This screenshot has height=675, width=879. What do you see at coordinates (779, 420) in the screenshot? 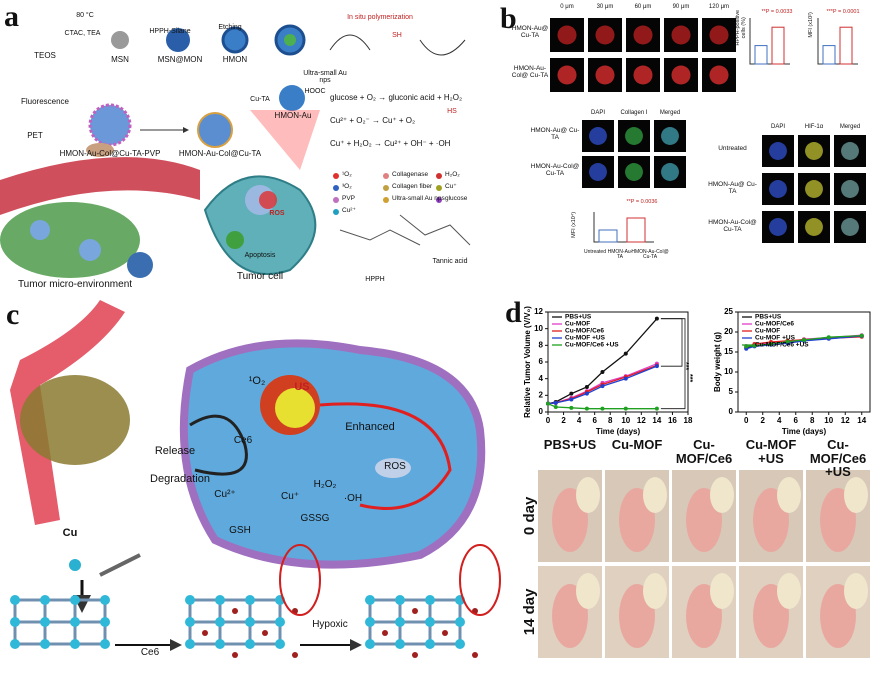
I see `x-tick-label: 4` at bounding box center [779, 420].